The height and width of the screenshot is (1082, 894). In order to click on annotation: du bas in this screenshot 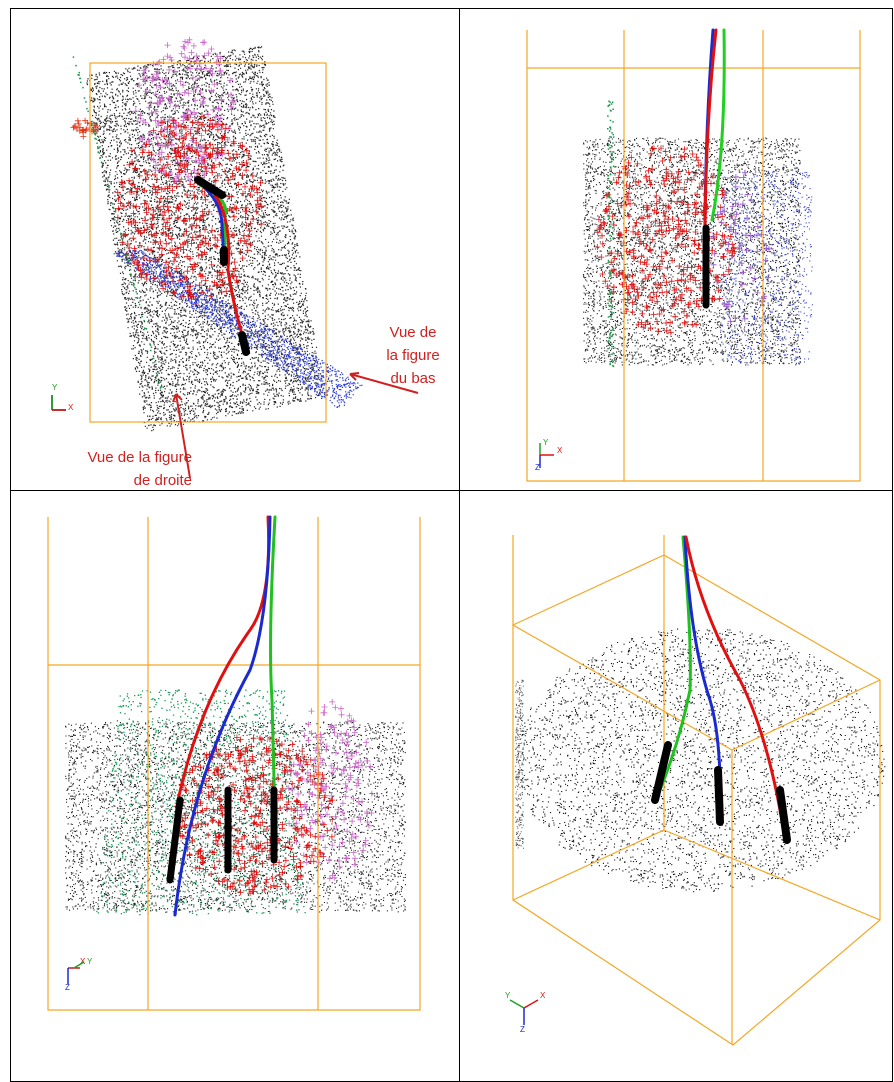, I will do `click(412, 378)`.